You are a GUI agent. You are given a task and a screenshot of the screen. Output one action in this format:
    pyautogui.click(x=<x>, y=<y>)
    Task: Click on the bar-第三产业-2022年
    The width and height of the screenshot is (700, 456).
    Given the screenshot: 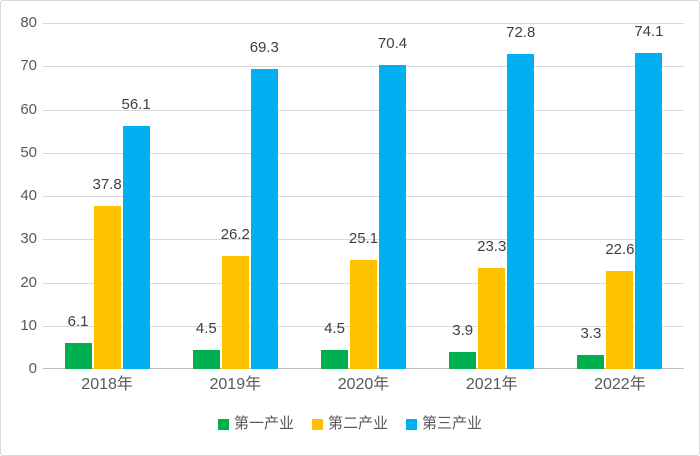 What is the action you would take?
    pyautogui.click(x=649, y=211)
    